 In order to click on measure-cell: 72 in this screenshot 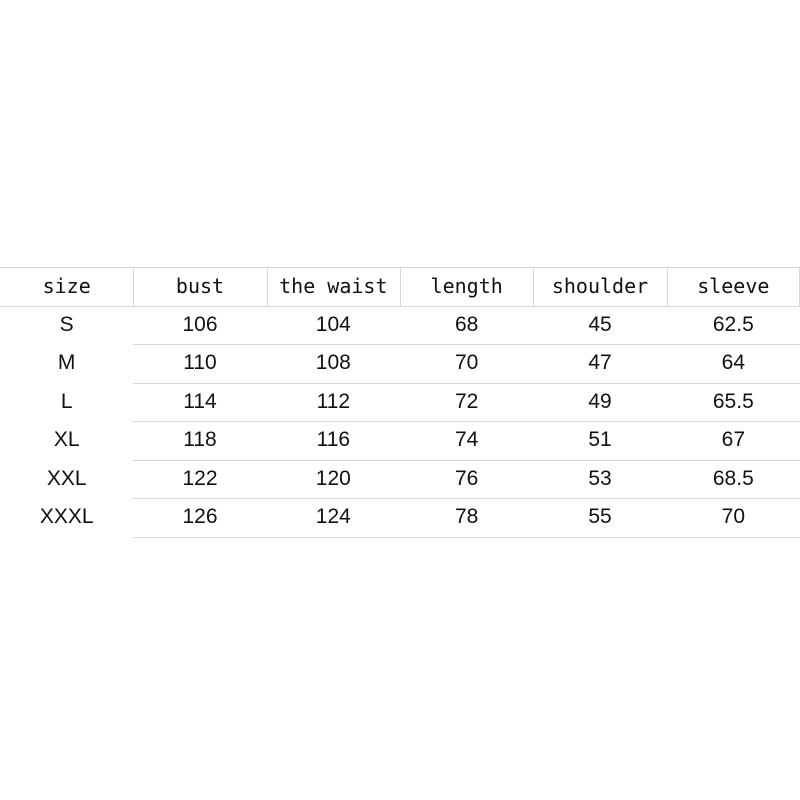, I will do `click(466, 401)`.